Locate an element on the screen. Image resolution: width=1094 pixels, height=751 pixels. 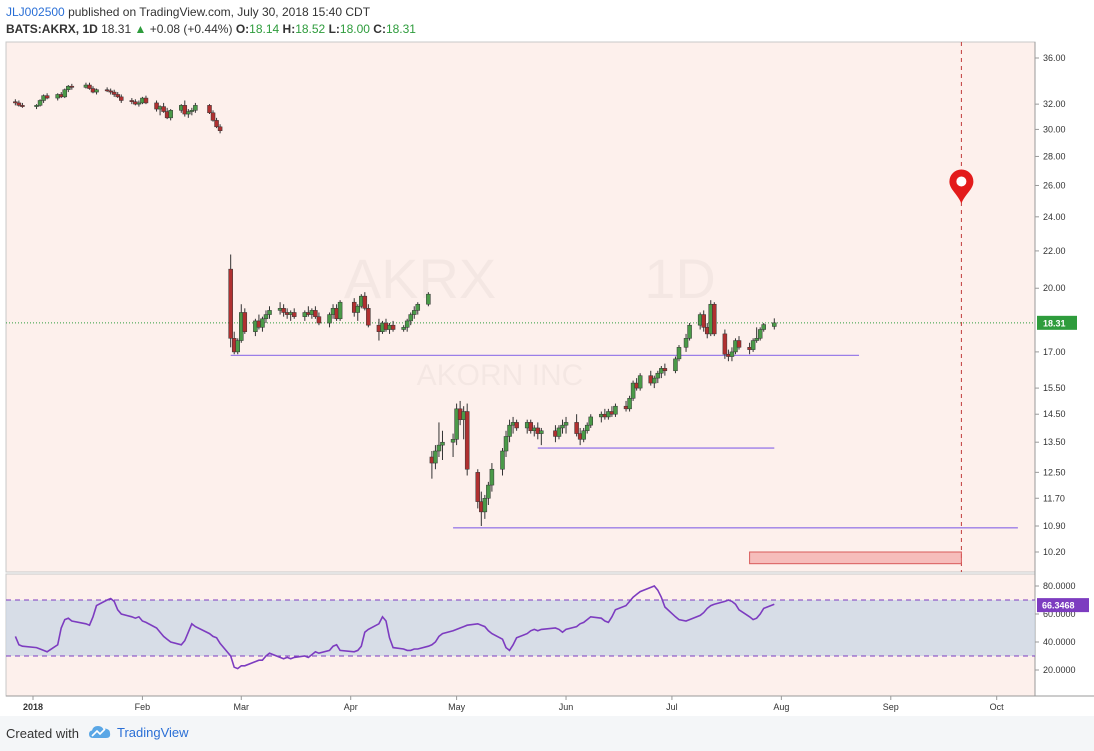
rsi-tick-label: 20.0000 is located at coordinates (1059, 670).